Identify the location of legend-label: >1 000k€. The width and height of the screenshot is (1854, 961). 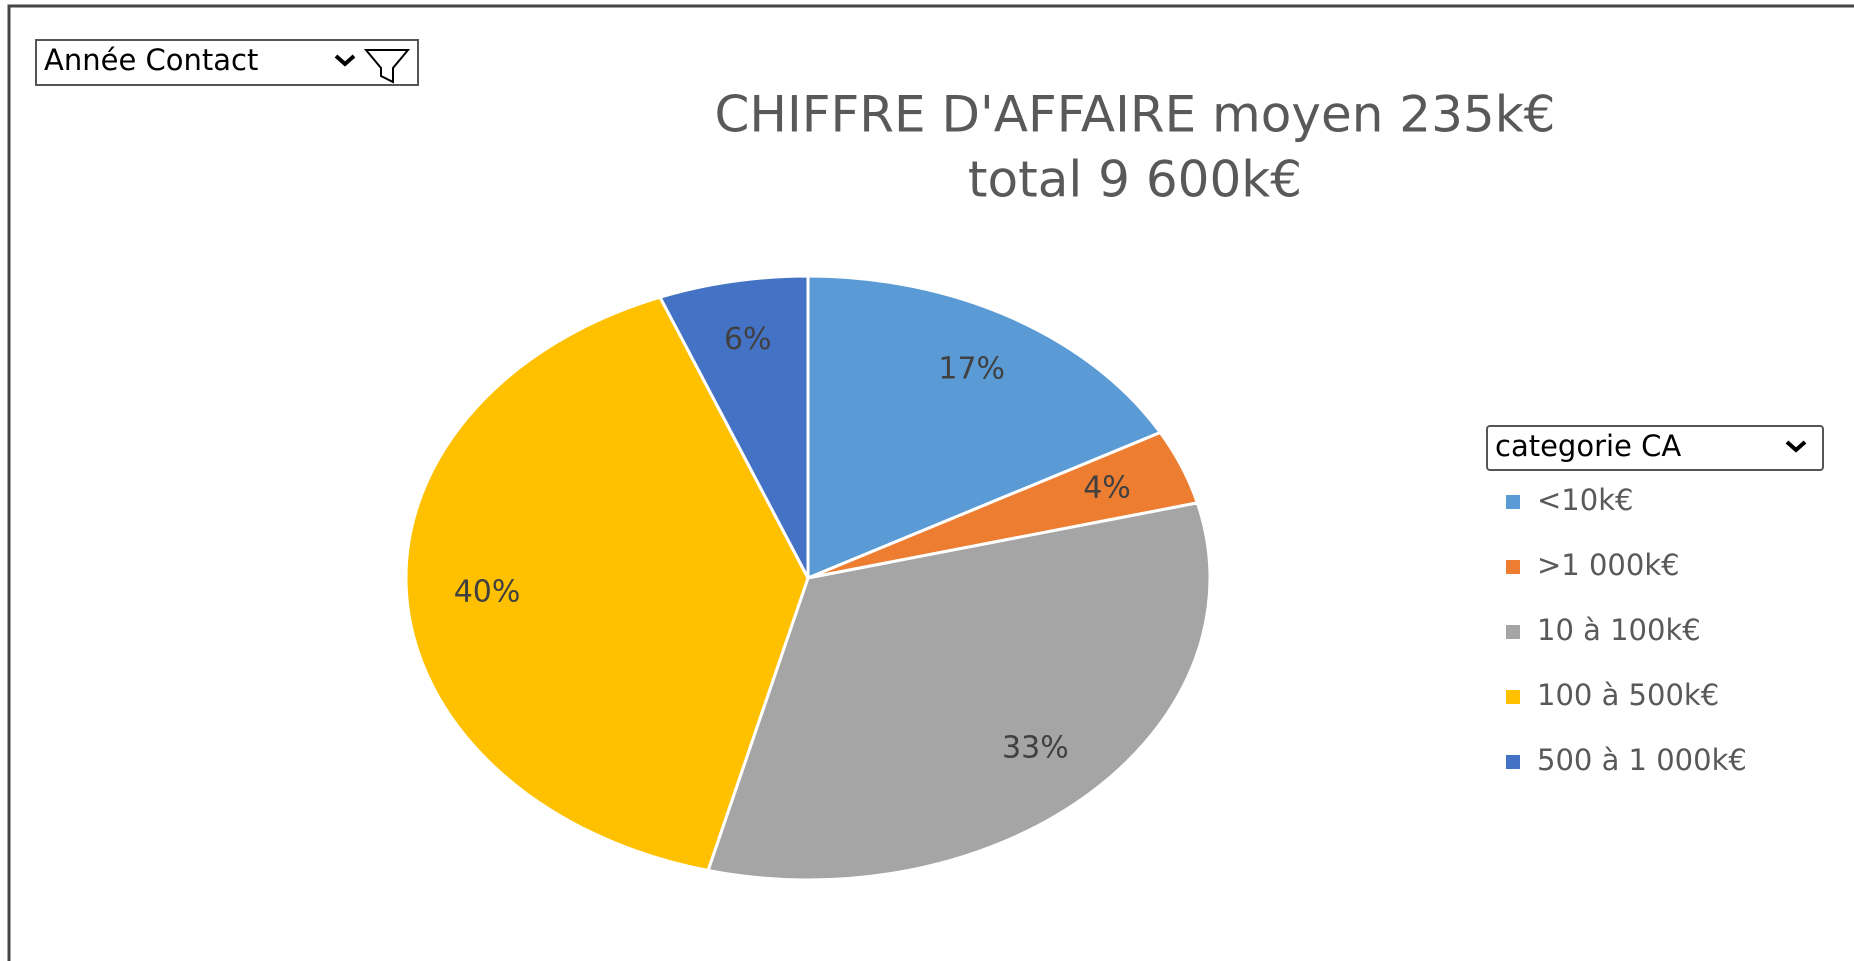
(1608, 565).